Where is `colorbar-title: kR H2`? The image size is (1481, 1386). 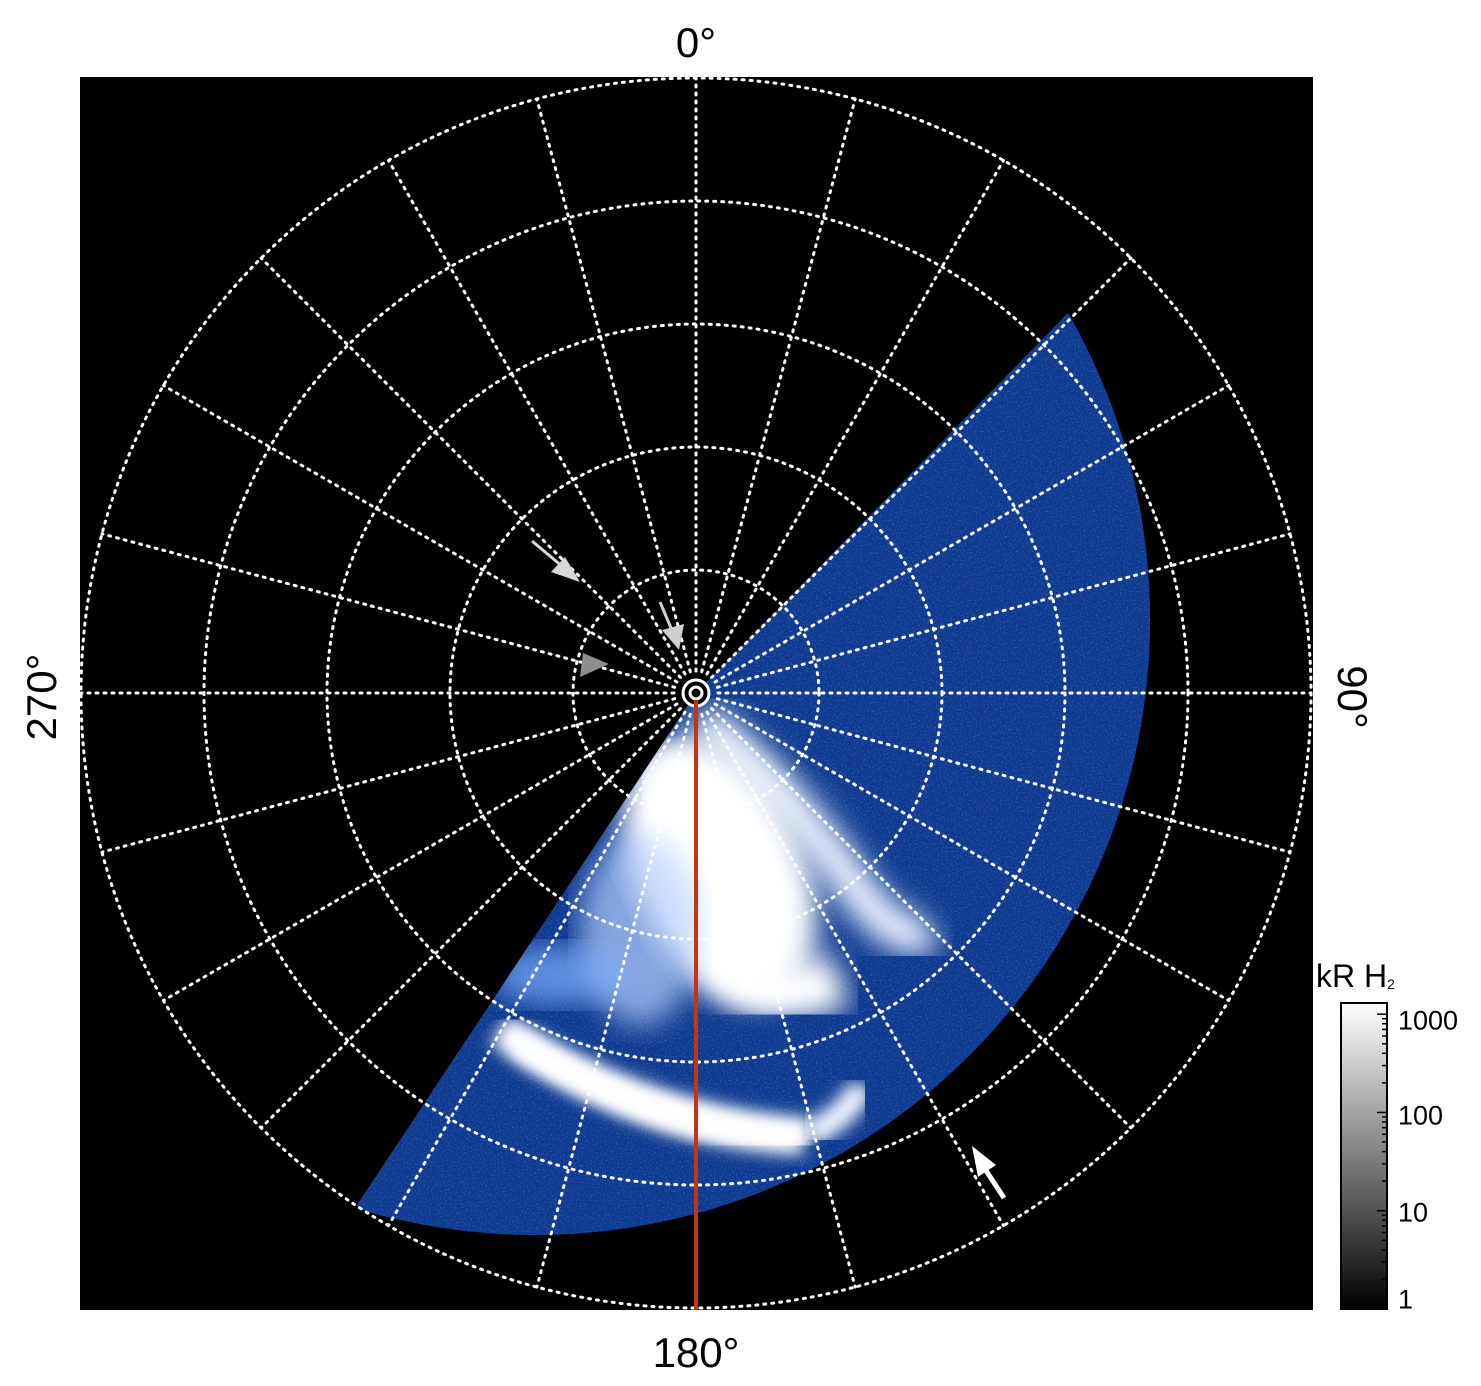 colorbar-title: kR H2 is located at coordinates (1355, 976).